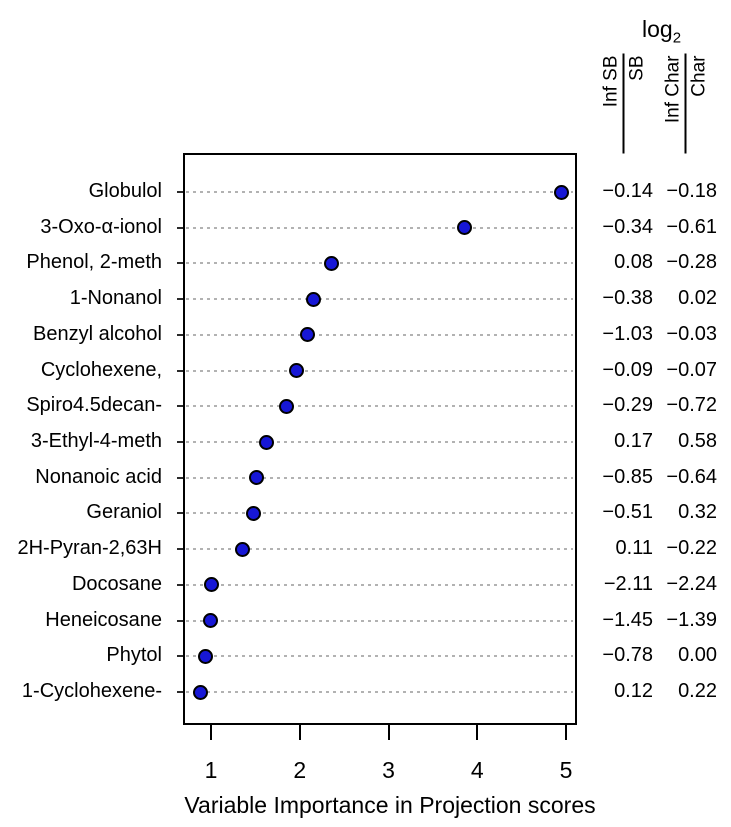  Describe the element at coordinates (89, 548) in the screenshot. I see `category-label: 2H-Pyran-2,63H` at that location.